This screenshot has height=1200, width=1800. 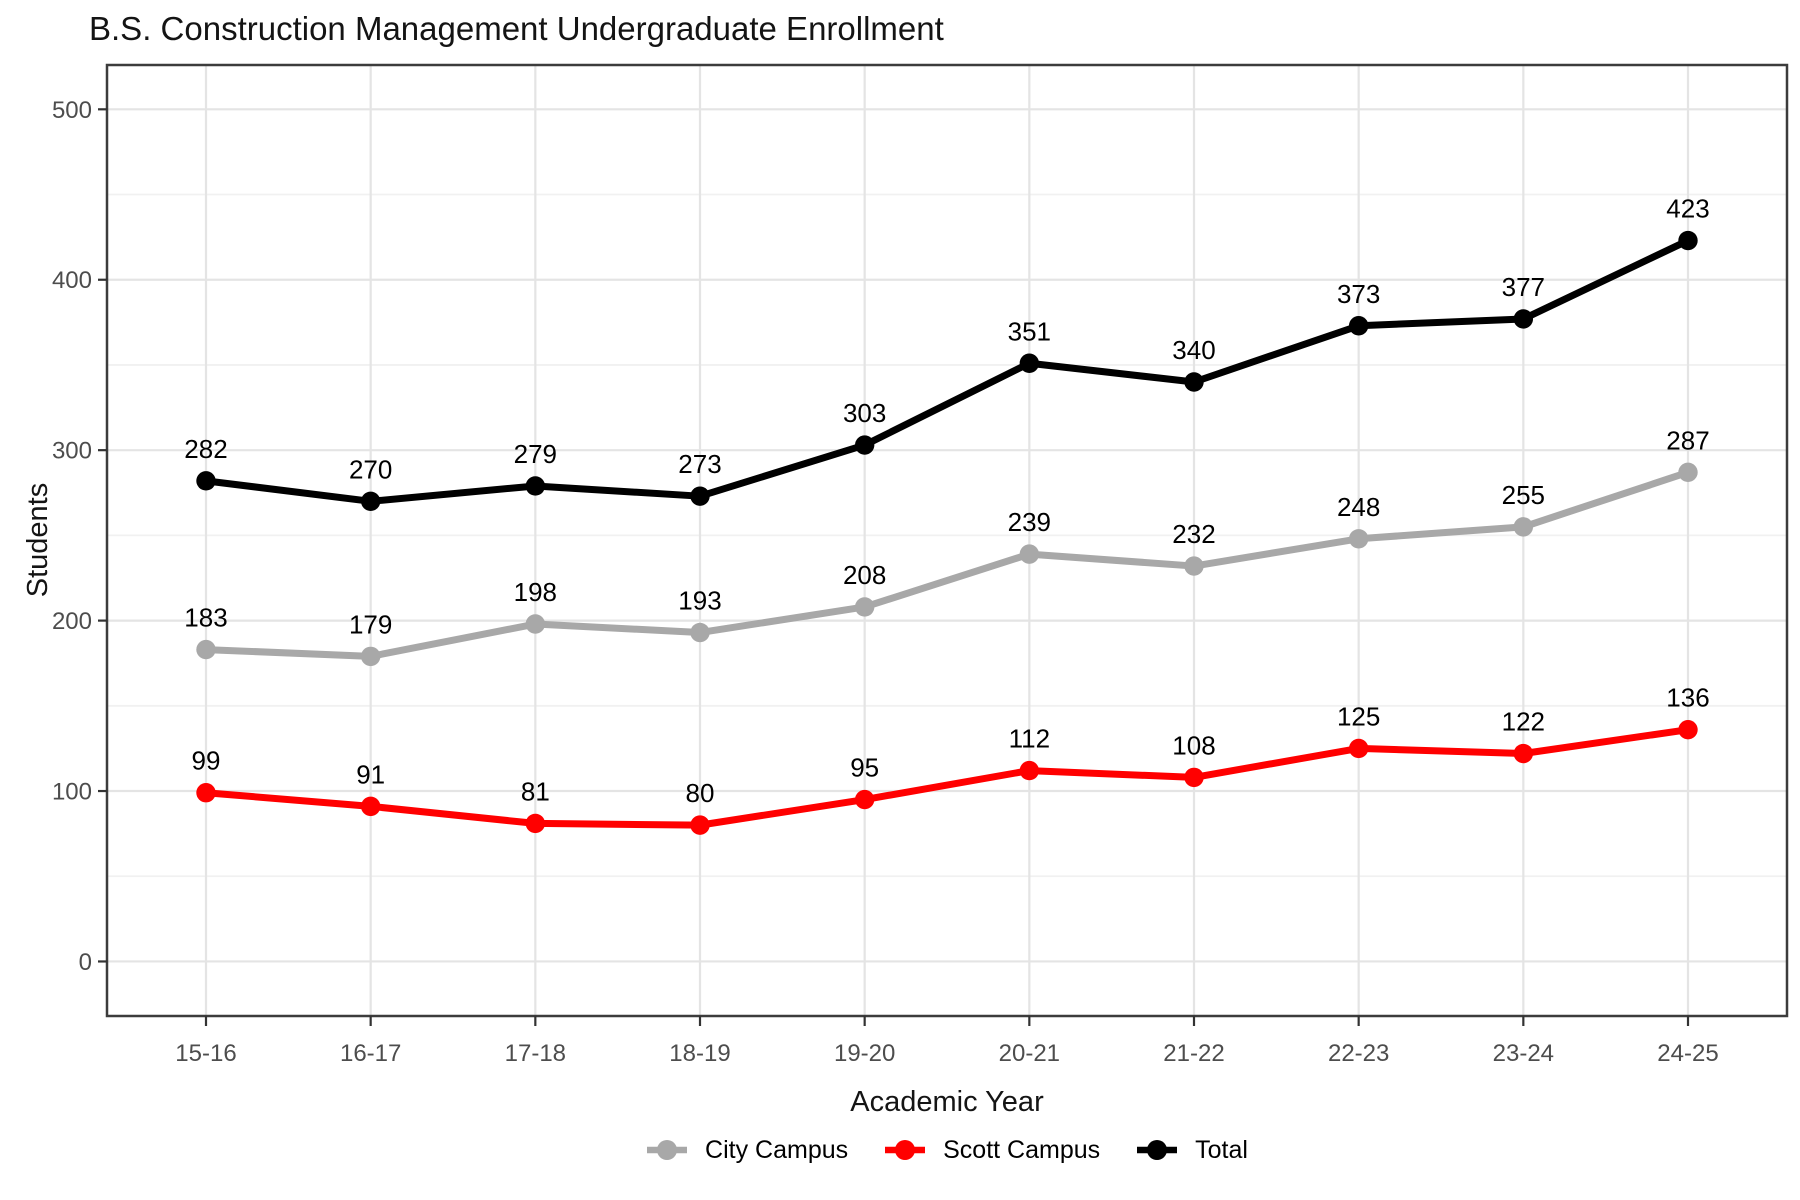 I want to click on point-label-scott-campus: 122, so click(x=1523, y=722).